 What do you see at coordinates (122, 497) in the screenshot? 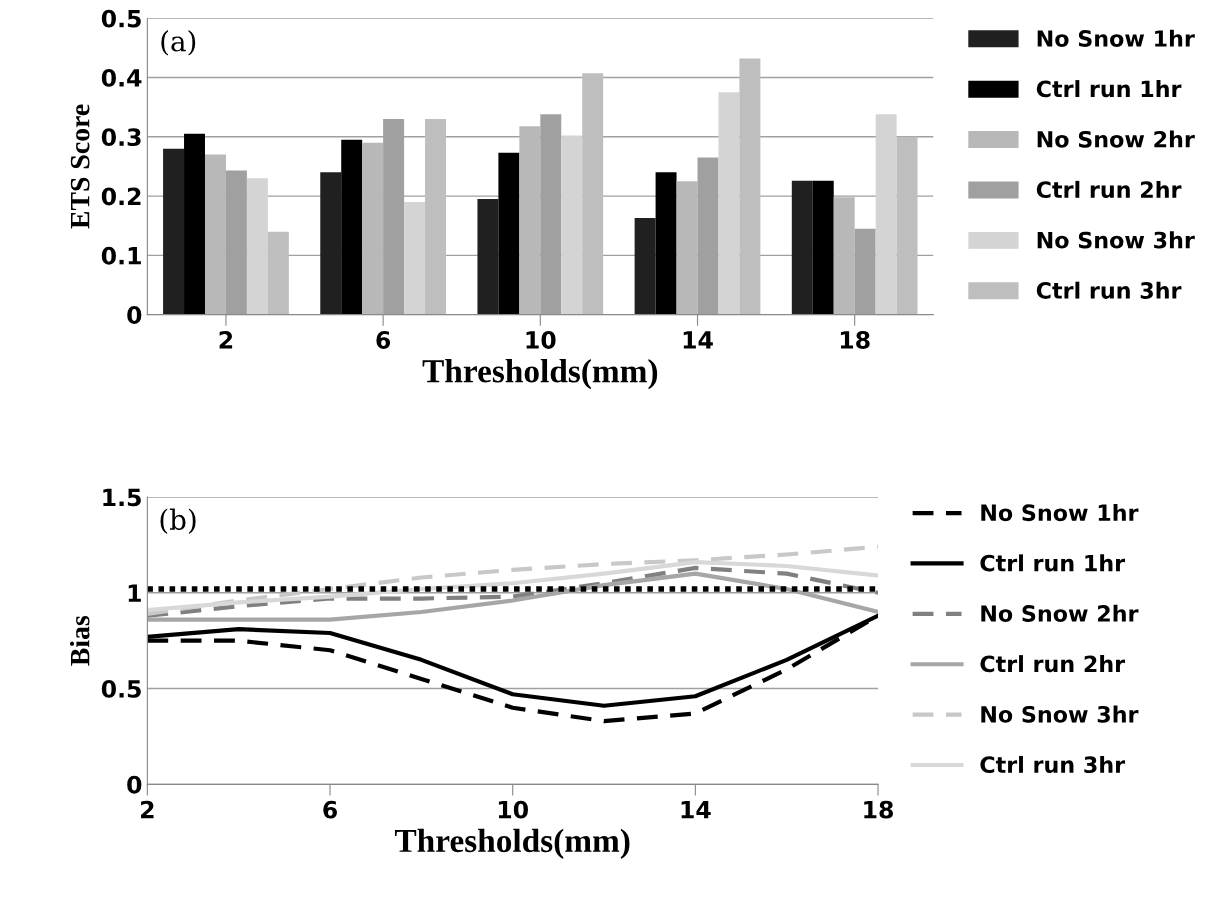
I see `y-tick-label: 1.5` at bounding box center [122, 497].